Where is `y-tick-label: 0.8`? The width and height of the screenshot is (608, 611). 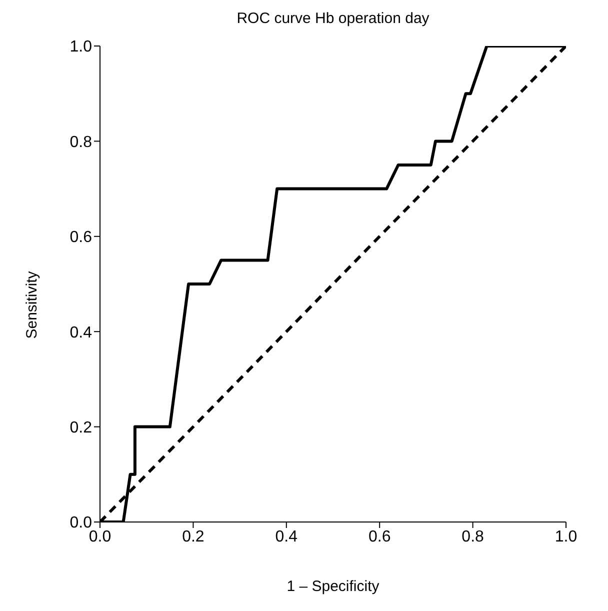
y-tick-label: 0.8 is located at coordinates (81, 142).